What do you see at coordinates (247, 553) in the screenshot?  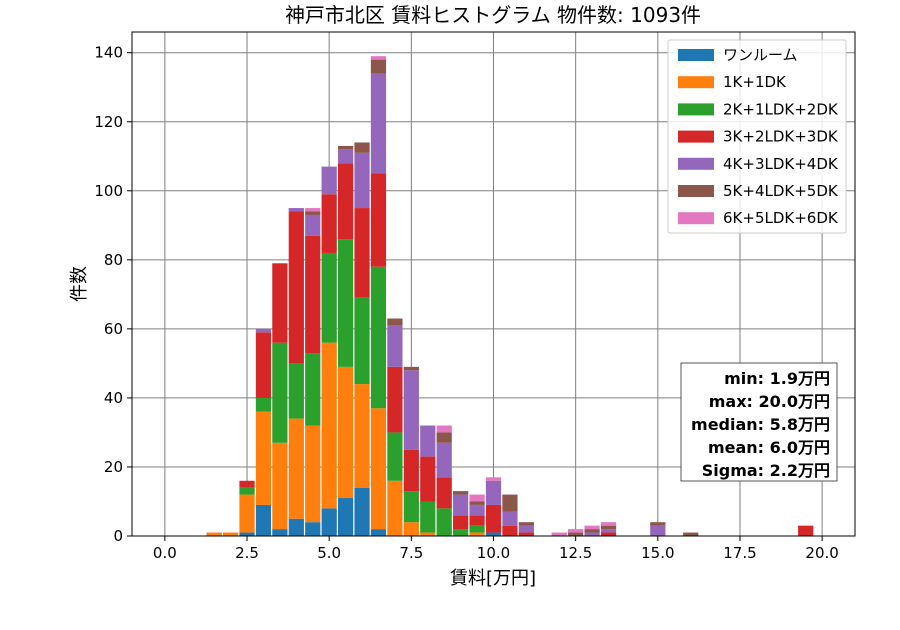 I see `x-tick-label: 2.5` at bounding box center [247, 553].